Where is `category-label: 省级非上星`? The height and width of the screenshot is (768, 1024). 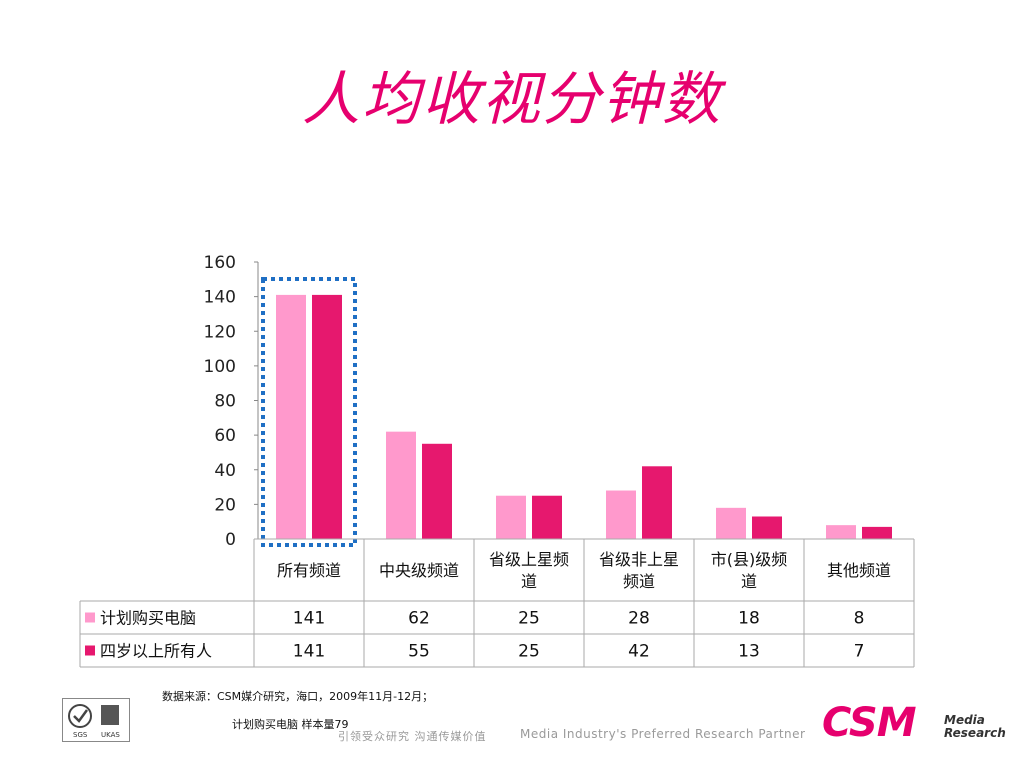
category-label: 省级非上星 is located at coordinates (639, 559).